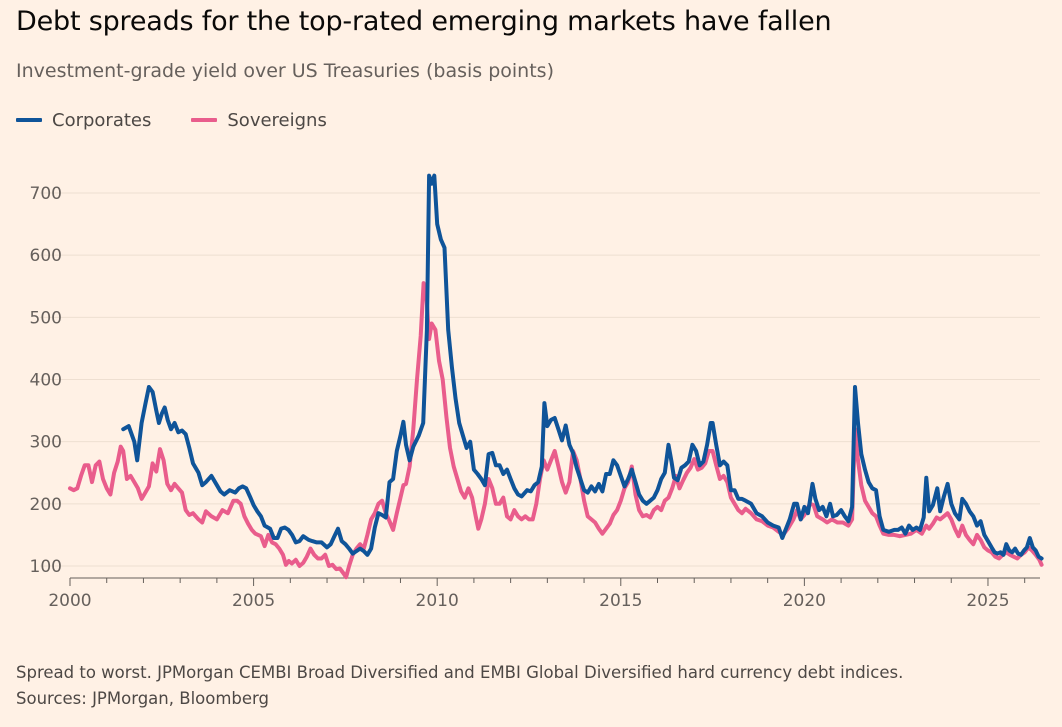 The width and height of the screenshot is (1062, 727). I want to click on x-tick-label-2010: 2010, so click(437, 601).